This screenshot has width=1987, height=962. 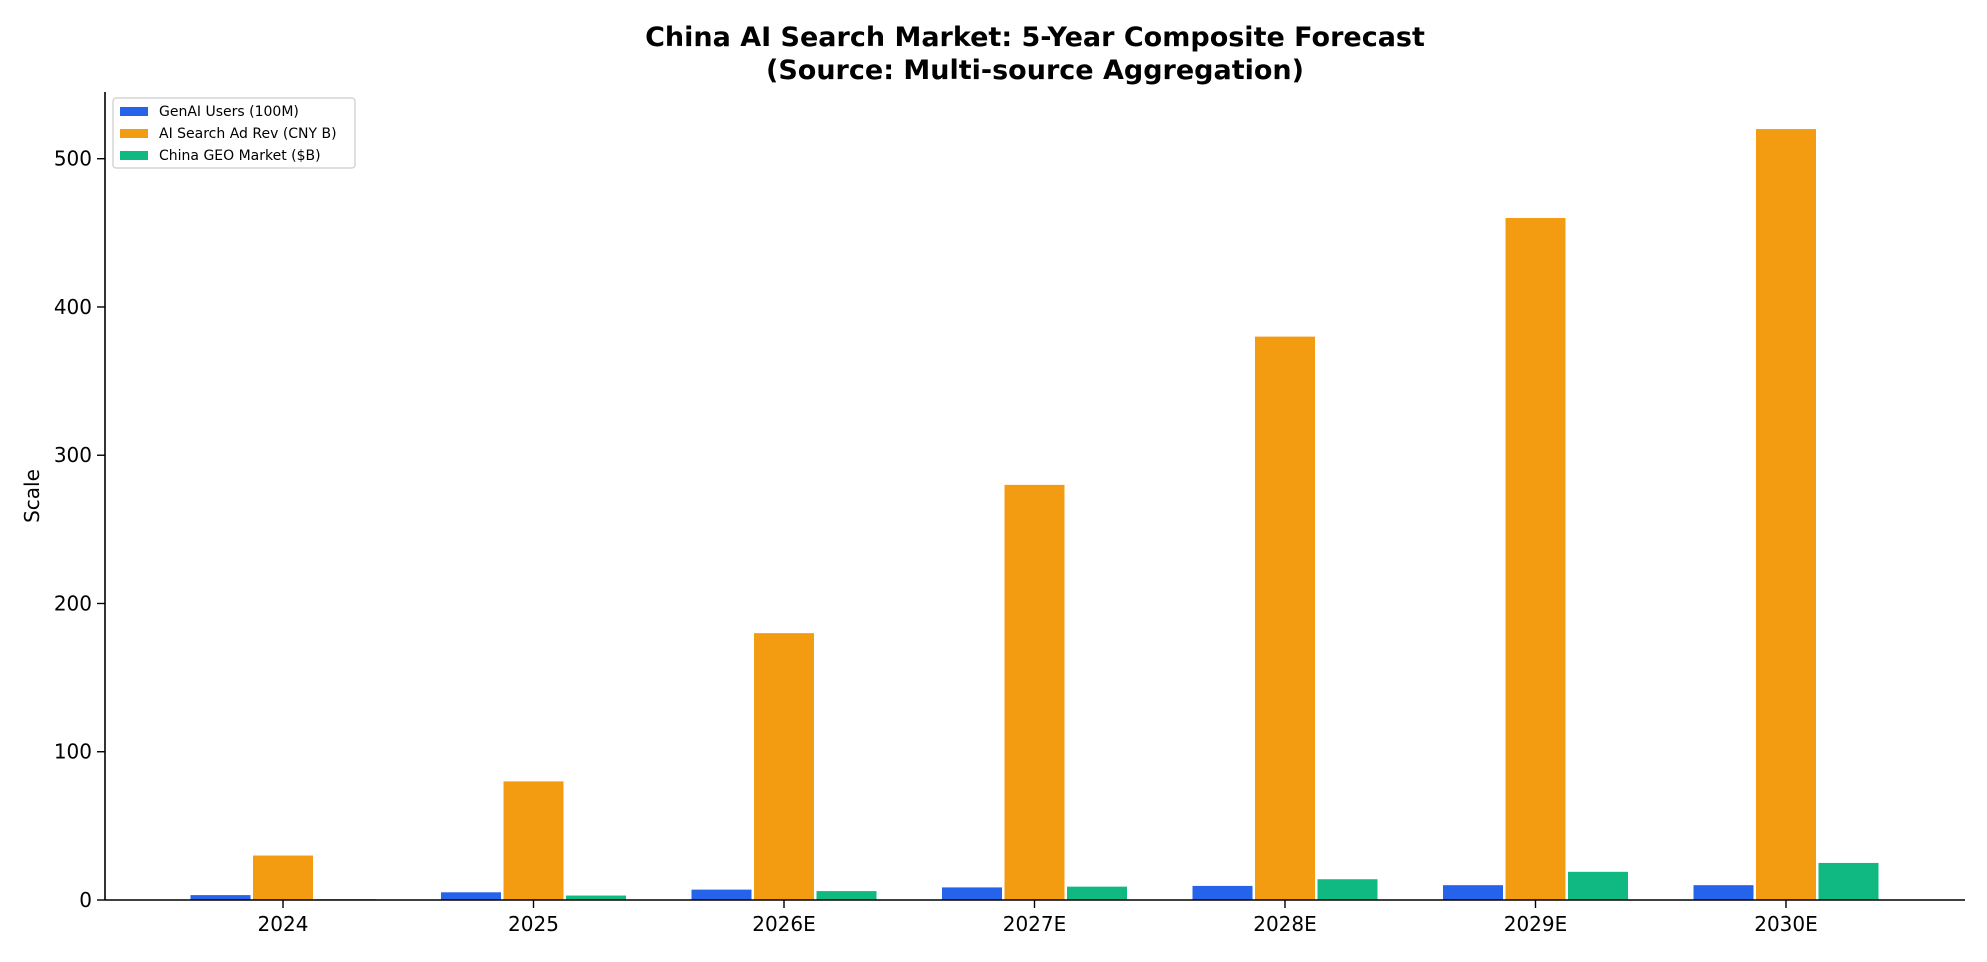 I want to click on x-tick-label: 2030E, so click(x=1786, y=924).